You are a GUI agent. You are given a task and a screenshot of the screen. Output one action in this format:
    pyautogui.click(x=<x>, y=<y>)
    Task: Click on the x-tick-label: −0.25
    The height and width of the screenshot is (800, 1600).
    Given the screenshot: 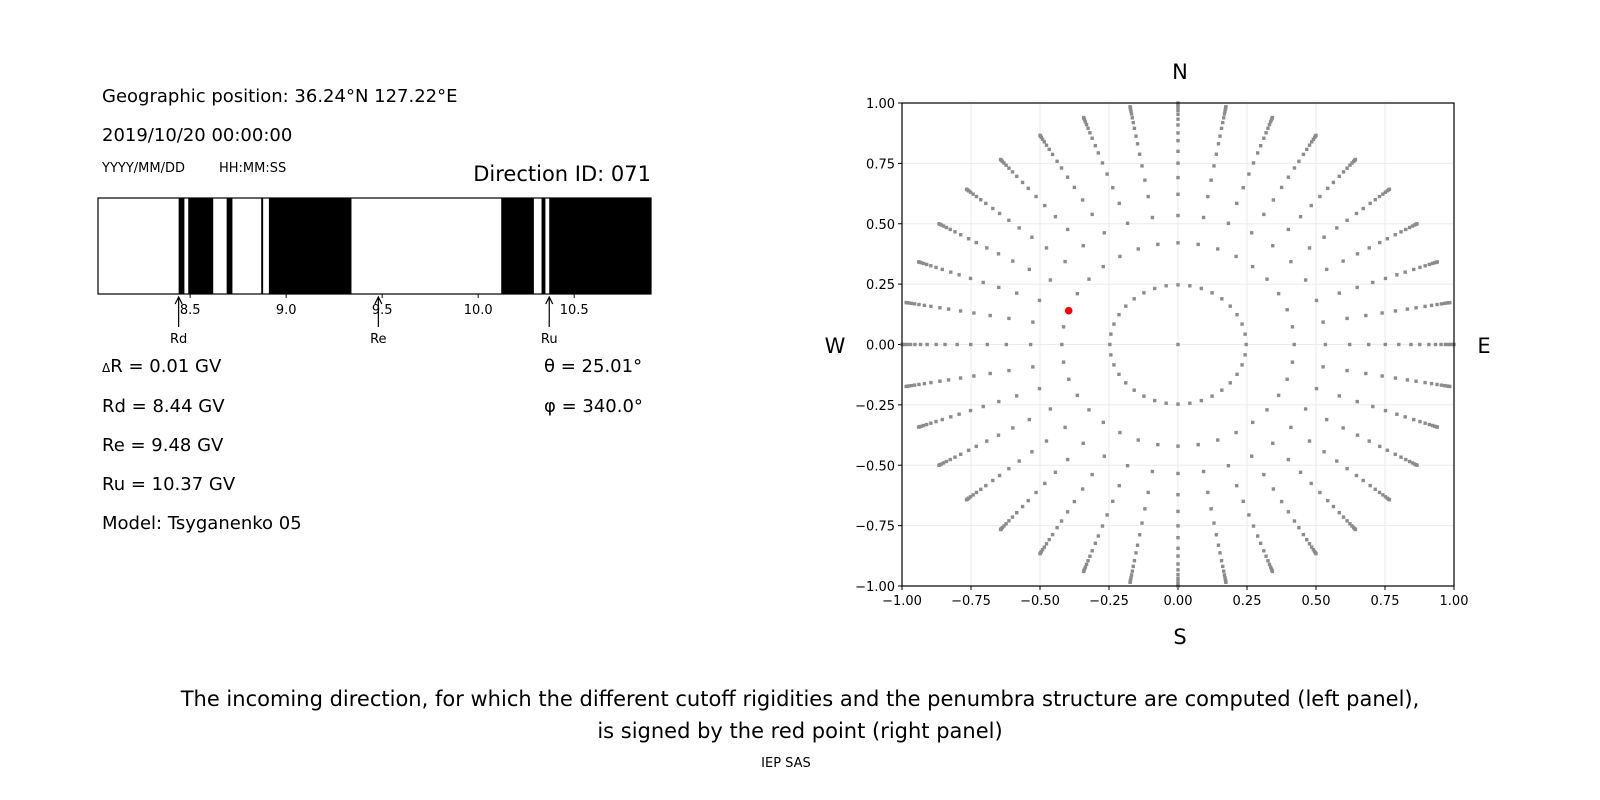 What is the action you would take?
    pyautogui.click(x=1109, y=601)
    